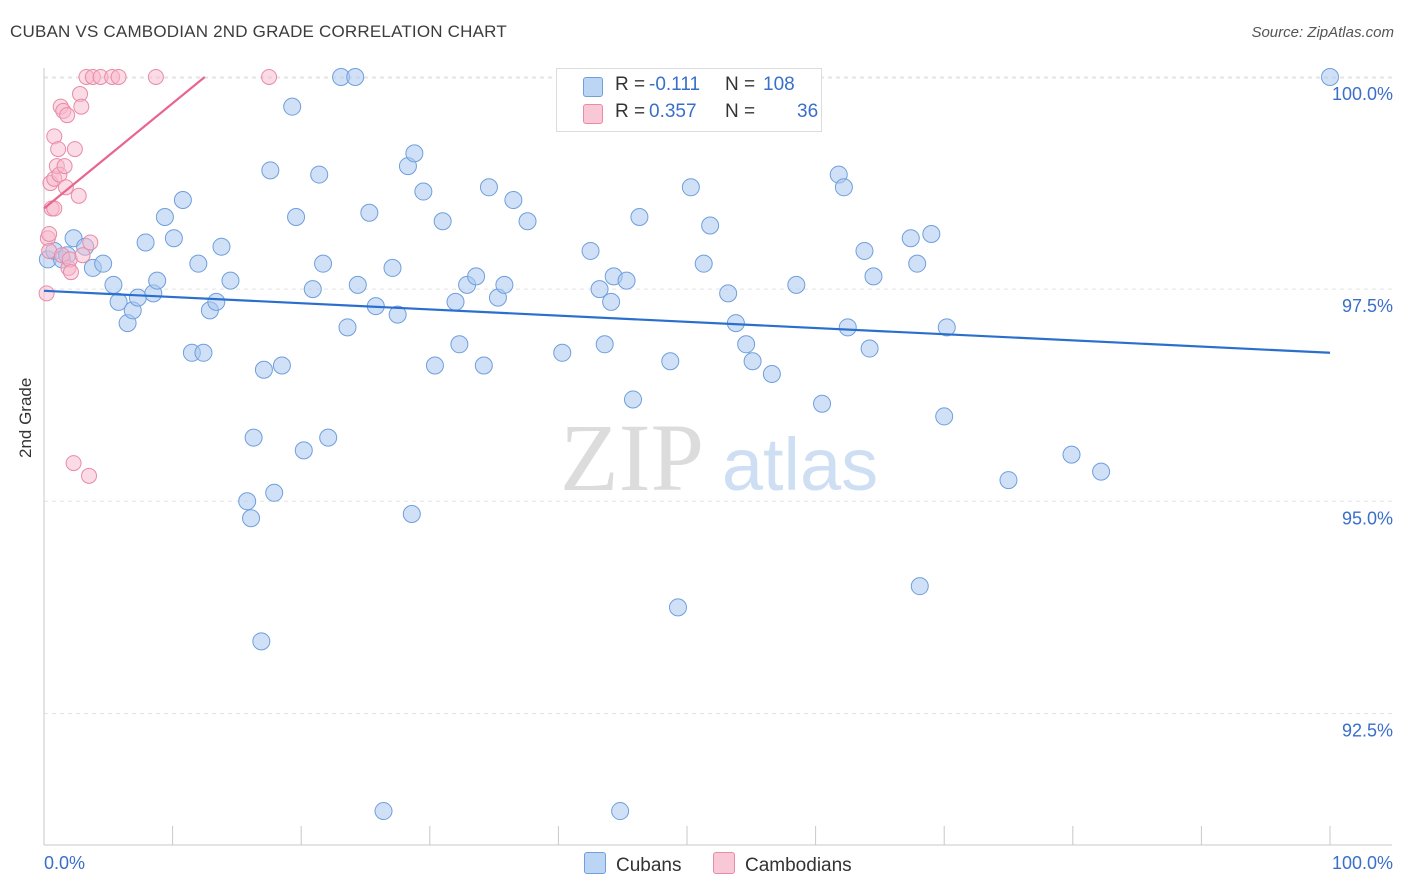  What do you see at coordinates (798, 865) in the screenshot?
I see `cambodians-legend-label: Cambodians` at bounding box center [798, 865].